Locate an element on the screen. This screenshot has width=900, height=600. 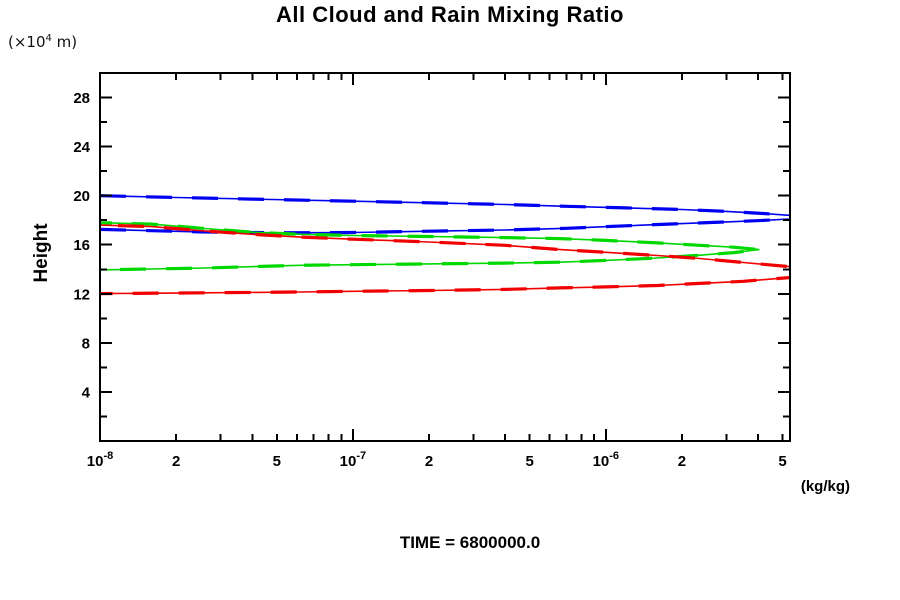
chart-title: All Cloud and Rain Mixing Ratio is located at coordinates (450, 14).